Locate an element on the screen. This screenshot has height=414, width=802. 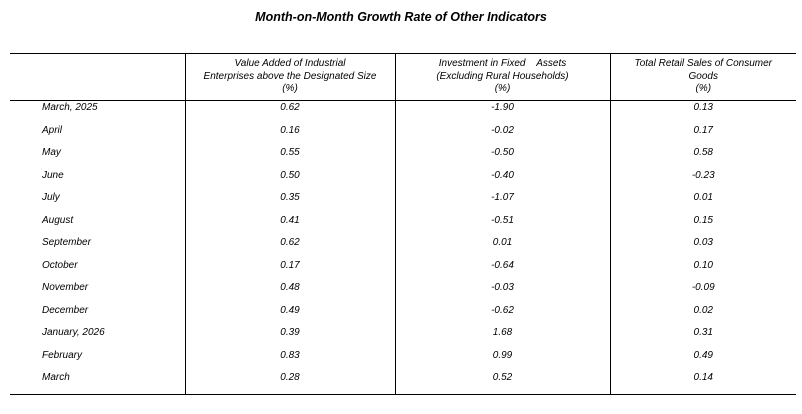
table-row: December 0.49 -0.62 0.02 is located at coordinates (403, 314).